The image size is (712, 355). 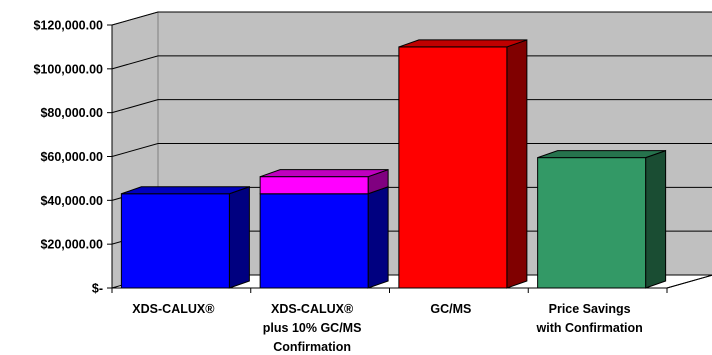 I want to click on y-tick-label: $-, so click(x=97, y=289).